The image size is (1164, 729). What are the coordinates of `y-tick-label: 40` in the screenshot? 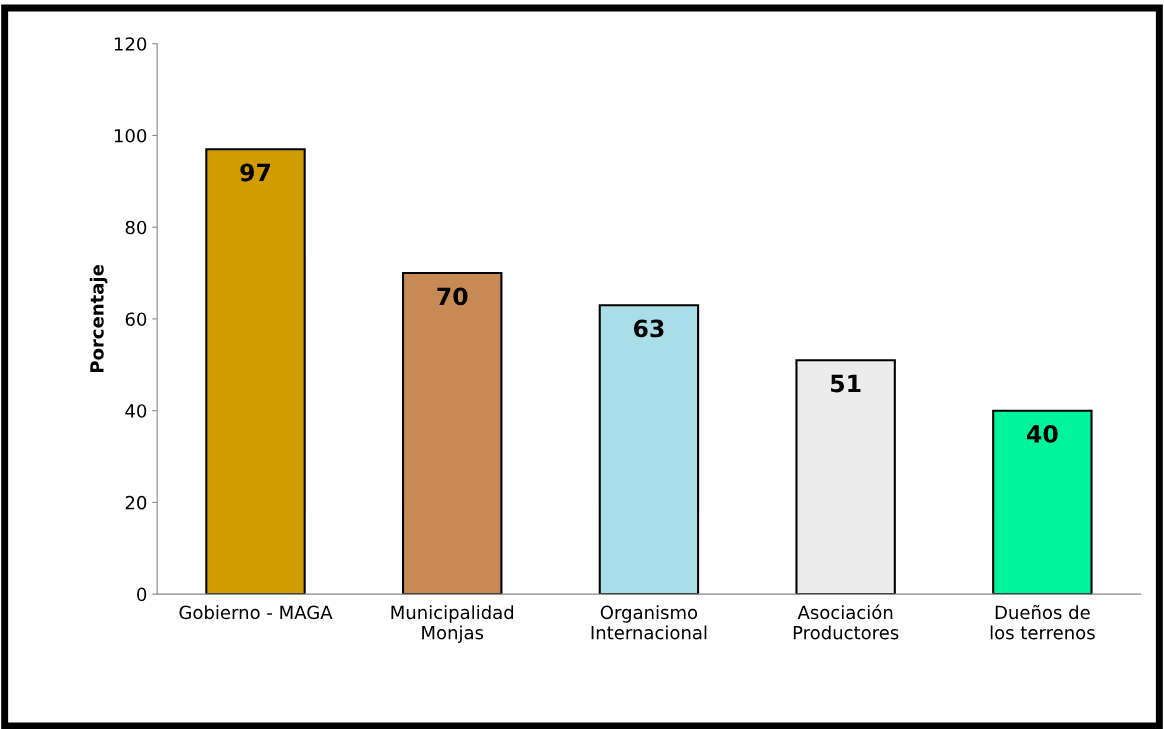 It's located at (136, 411).